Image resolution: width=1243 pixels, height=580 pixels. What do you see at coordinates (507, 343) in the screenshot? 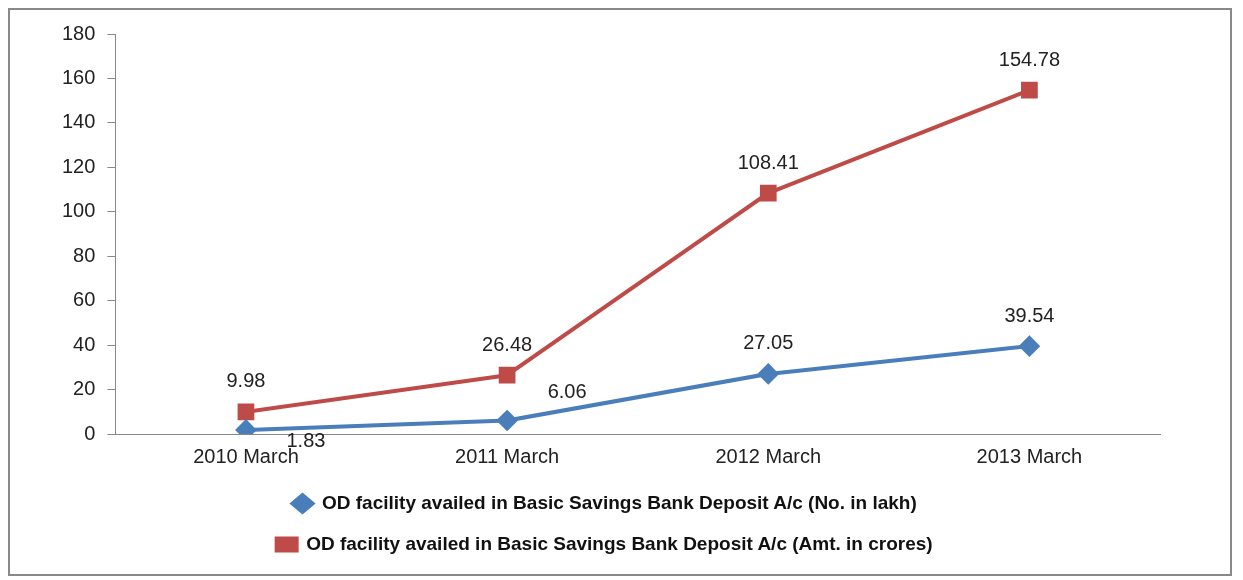
I see `data-label: 26.48` at bounding box center [507, 343].